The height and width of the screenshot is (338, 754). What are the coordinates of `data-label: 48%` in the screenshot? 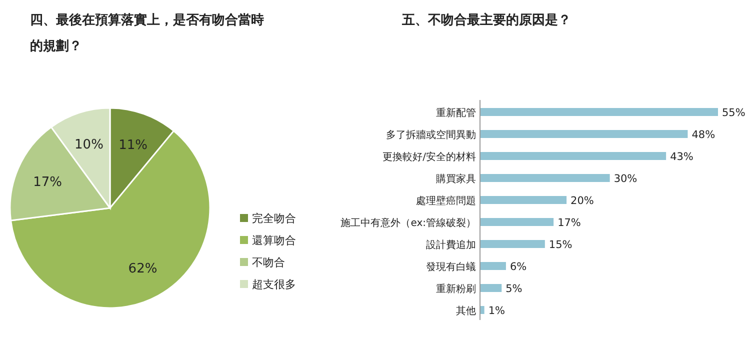 It's located at (704, 135).